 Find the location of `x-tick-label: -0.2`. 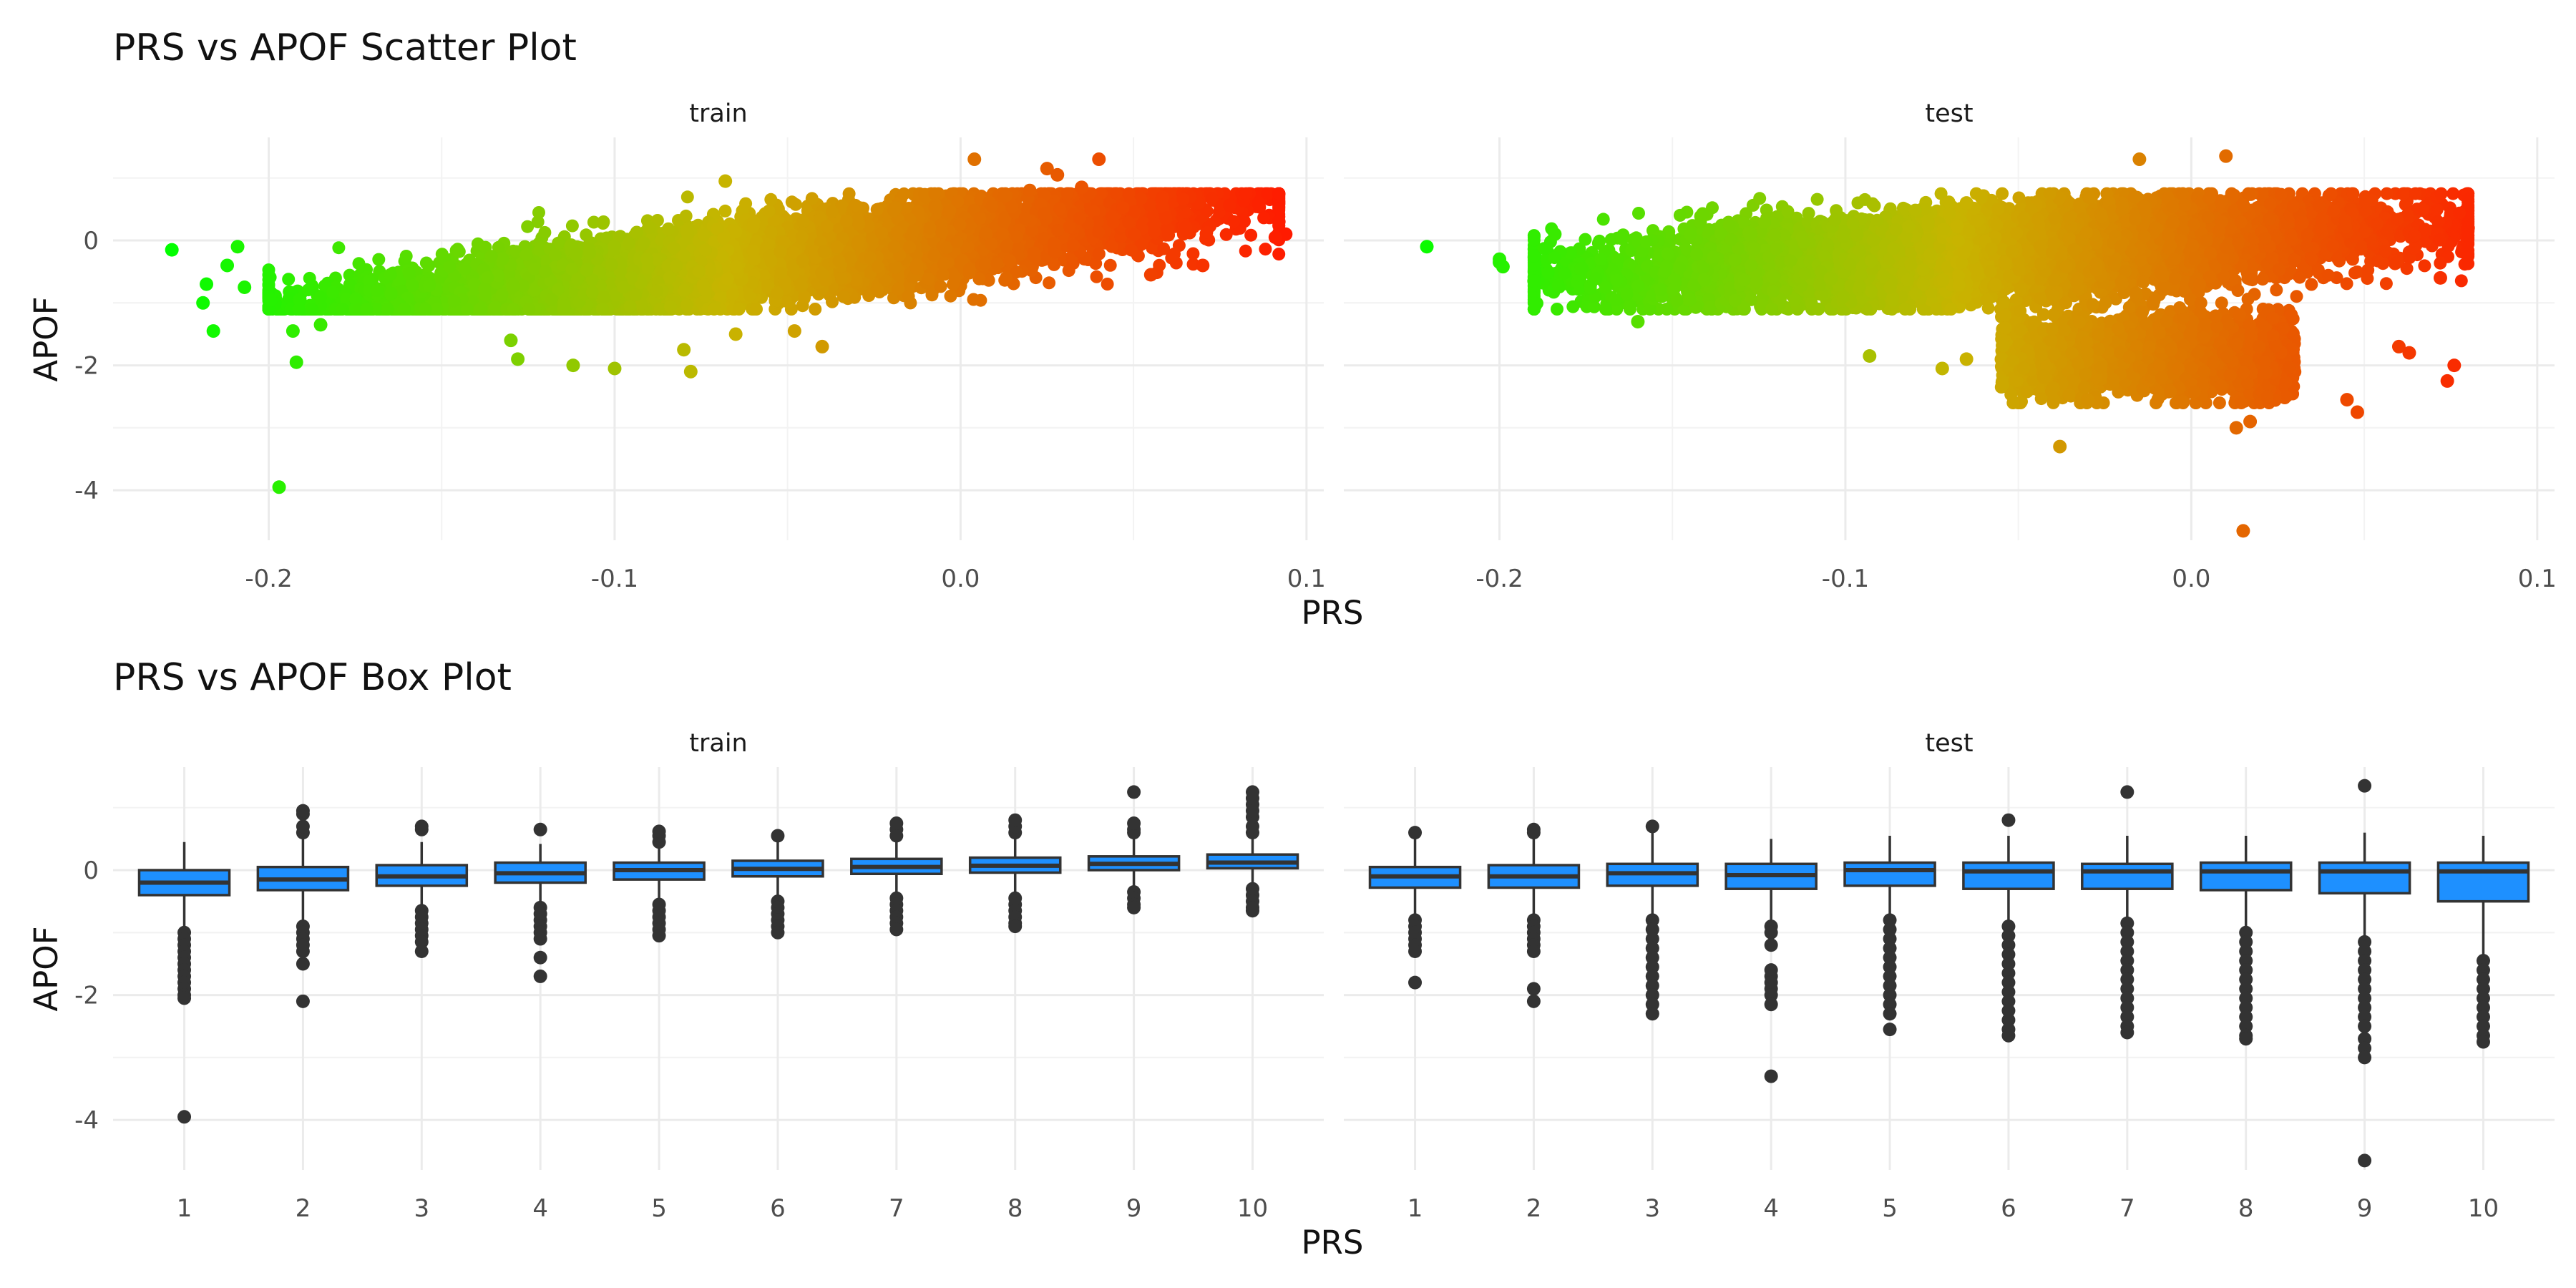

x-tick-label: -0.2 is located at coordinates (268, 579).